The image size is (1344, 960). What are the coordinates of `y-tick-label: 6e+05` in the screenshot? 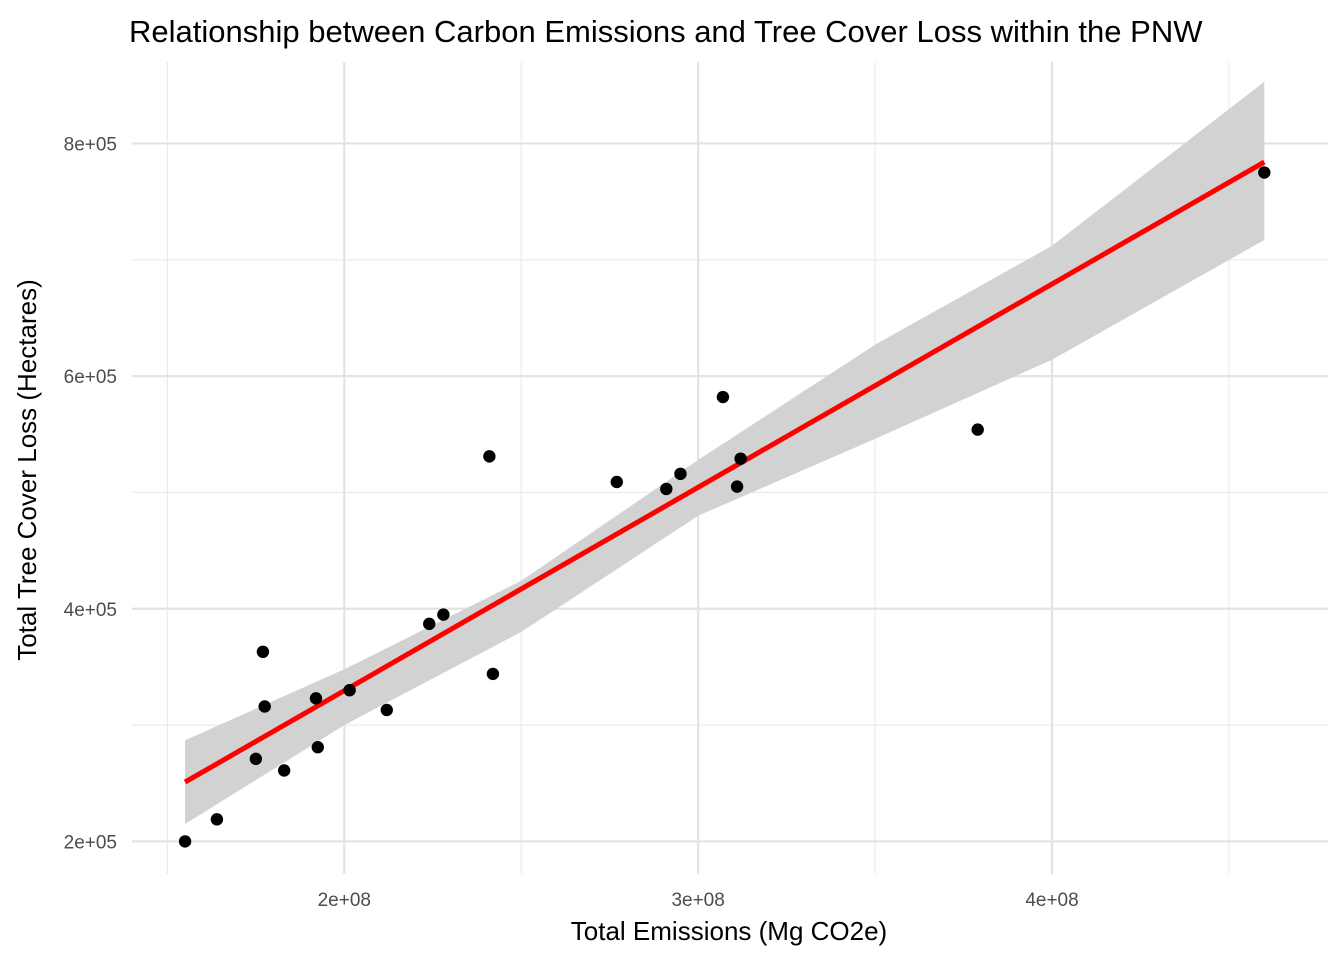 It's located at (90, 377).